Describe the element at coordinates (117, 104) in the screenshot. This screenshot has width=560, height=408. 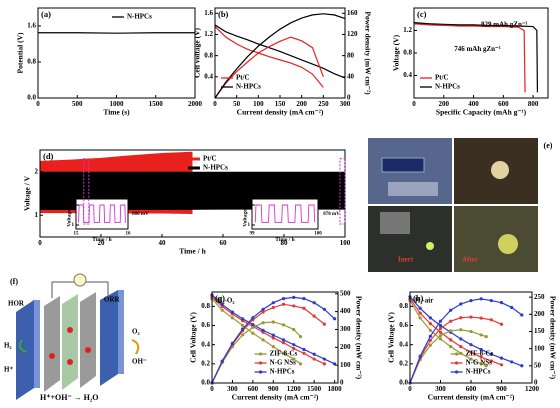
I see `x-tick-label: 1000` at that location.